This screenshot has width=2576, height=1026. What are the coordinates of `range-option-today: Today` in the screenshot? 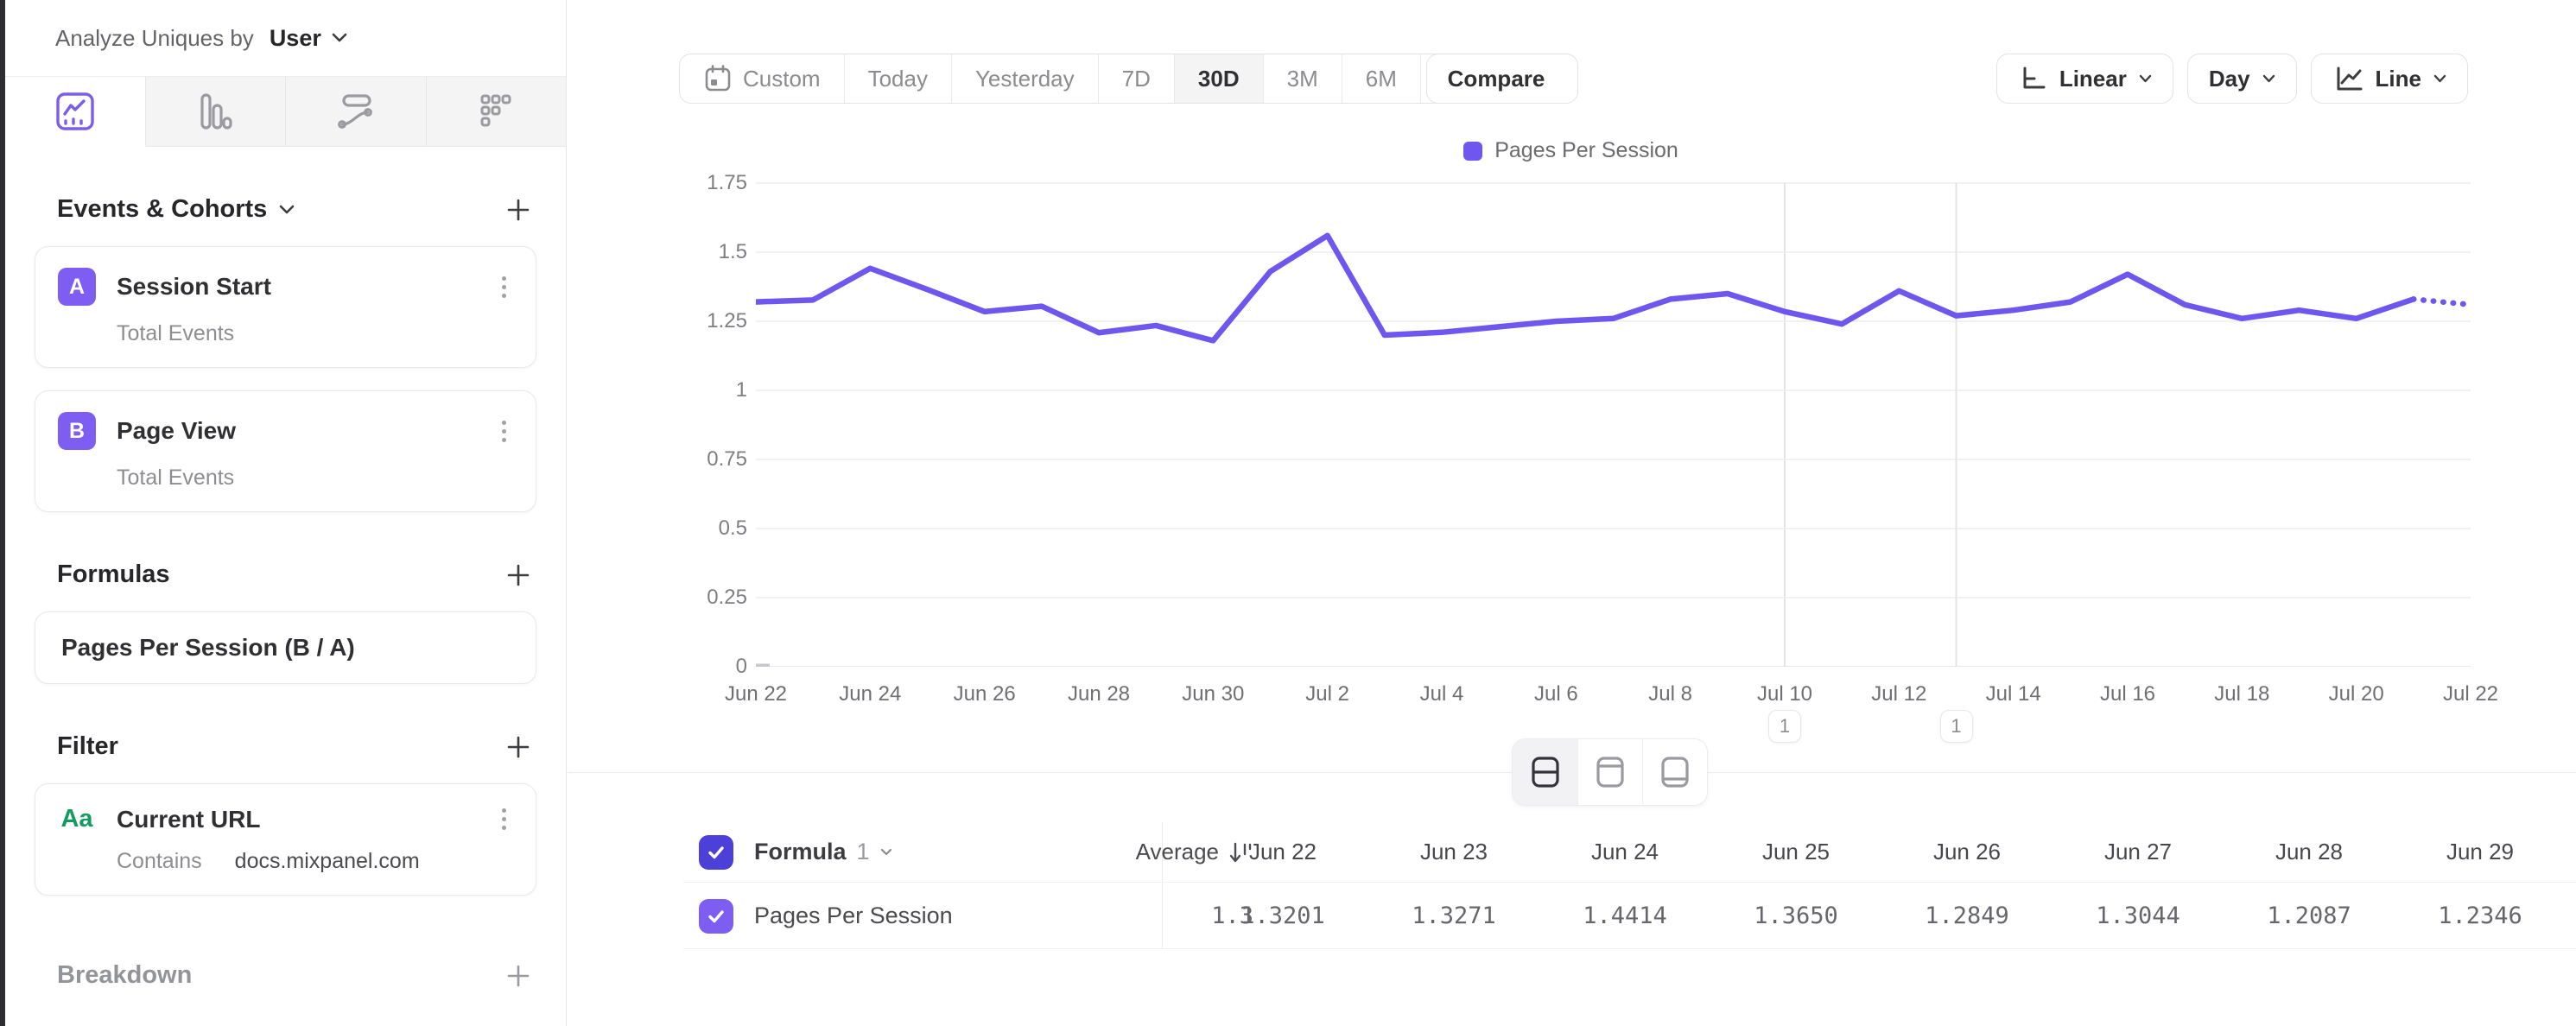 It's located at (897, 78).